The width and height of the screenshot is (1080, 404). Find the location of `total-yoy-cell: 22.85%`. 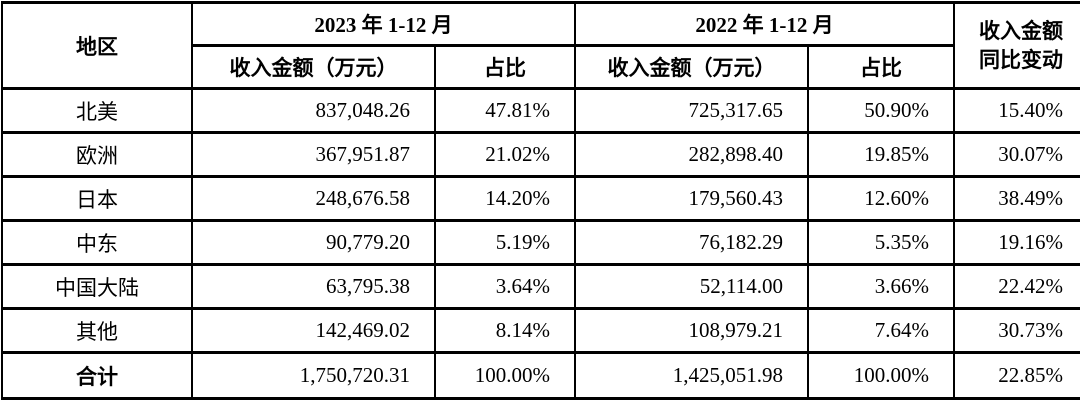

total-yoy-cell: 22.85% is located at coordinates (1016, 375).